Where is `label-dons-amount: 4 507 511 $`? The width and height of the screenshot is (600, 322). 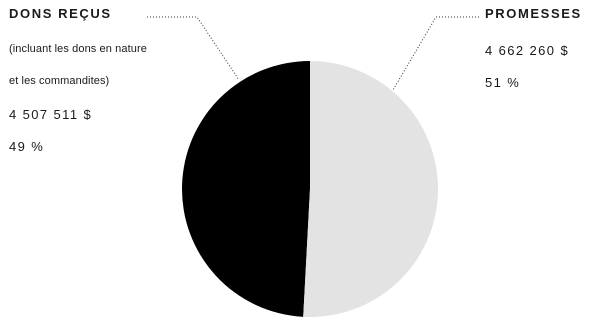
label-dons-amount: 4 507 511 $ is located at coordinates (51, 114).